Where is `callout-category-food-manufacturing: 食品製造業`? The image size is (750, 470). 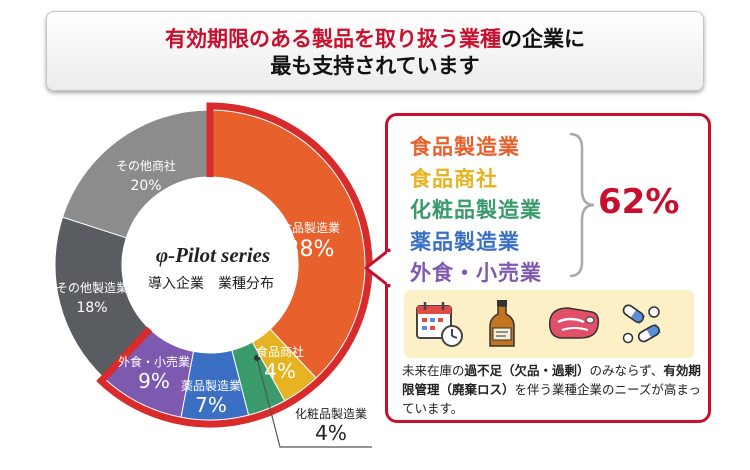
callout-category-food-manufacturing: 食品製造業 is located at coordinates (465, 147).